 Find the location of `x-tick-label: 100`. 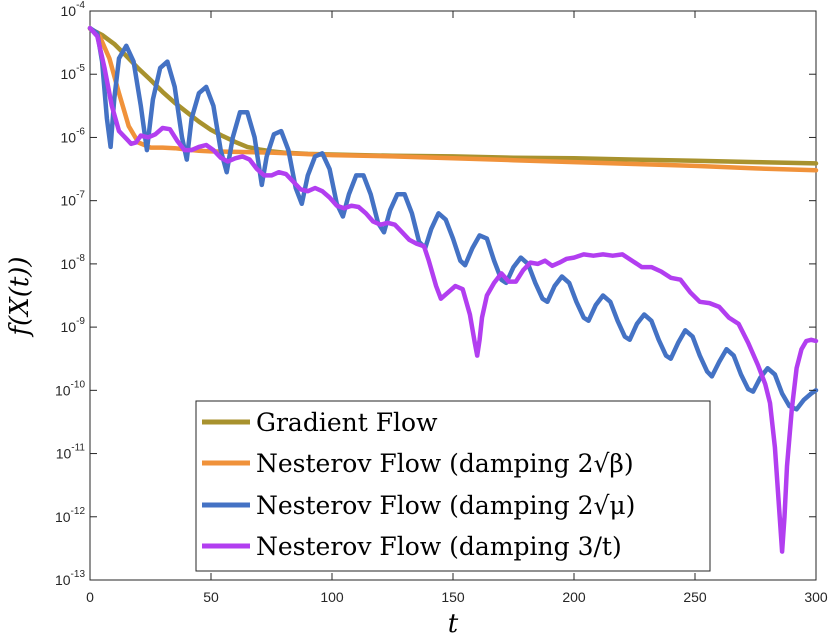

x-tick-label: 100 is located at coordinates (332, 597).